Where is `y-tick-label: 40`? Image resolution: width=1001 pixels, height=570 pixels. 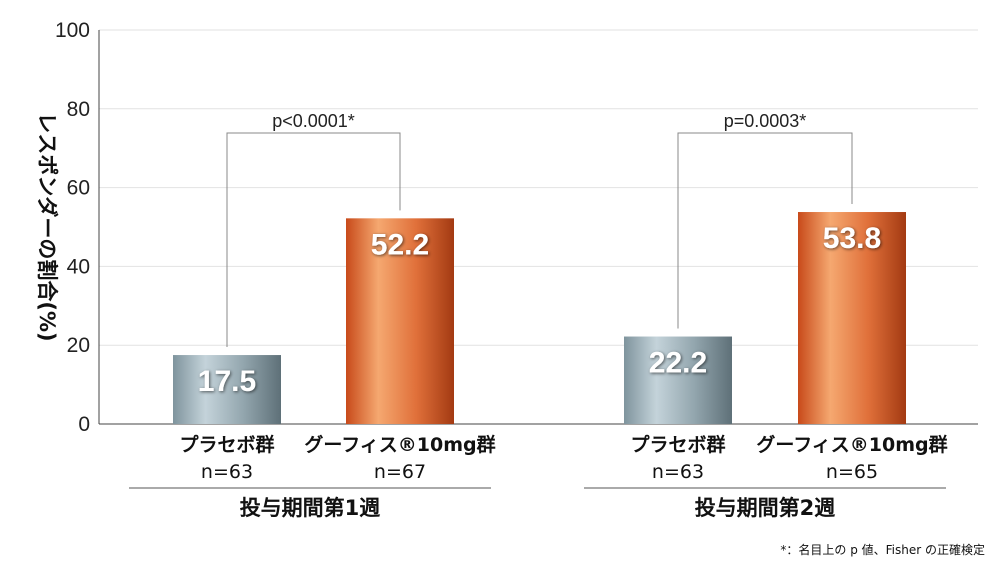 y-tick-label: 40 is located at coordinates (78, 266).